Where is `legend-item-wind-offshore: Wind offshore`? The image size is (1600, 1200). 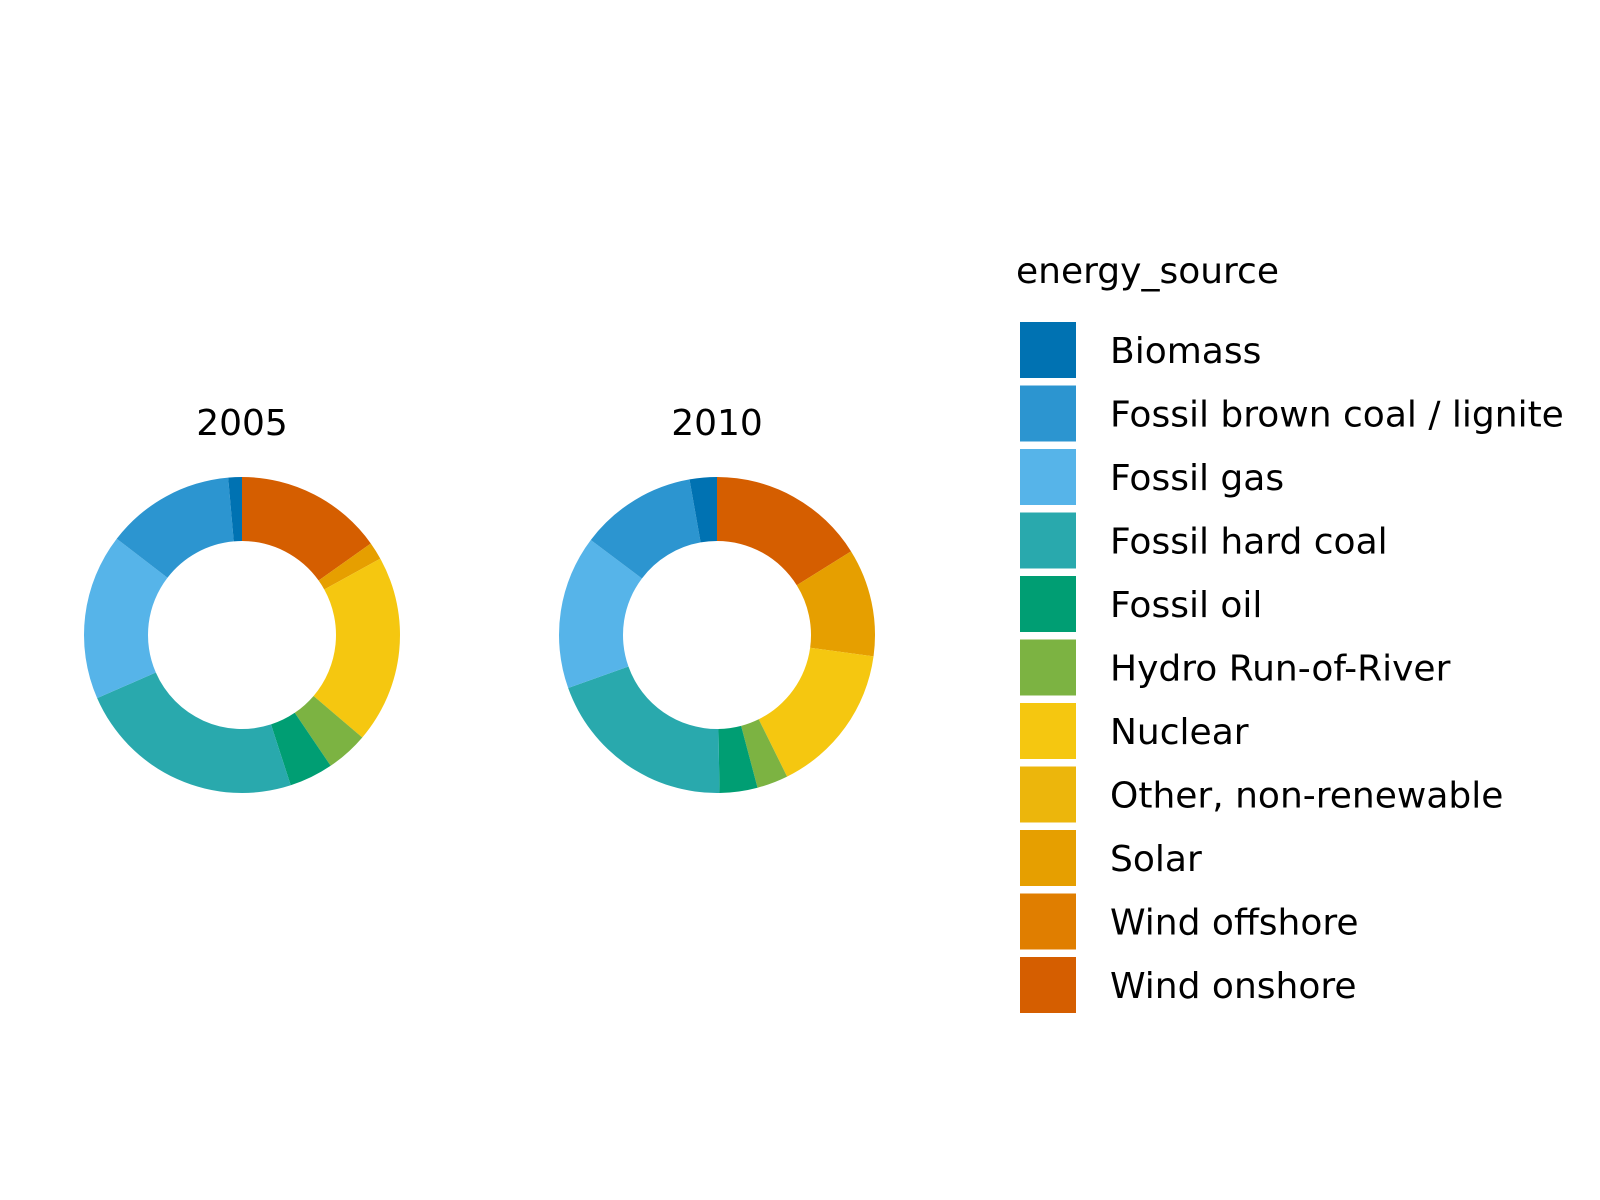 legend-item-wind-offshore: Wind offshore is located at coordinates (1189, 921).